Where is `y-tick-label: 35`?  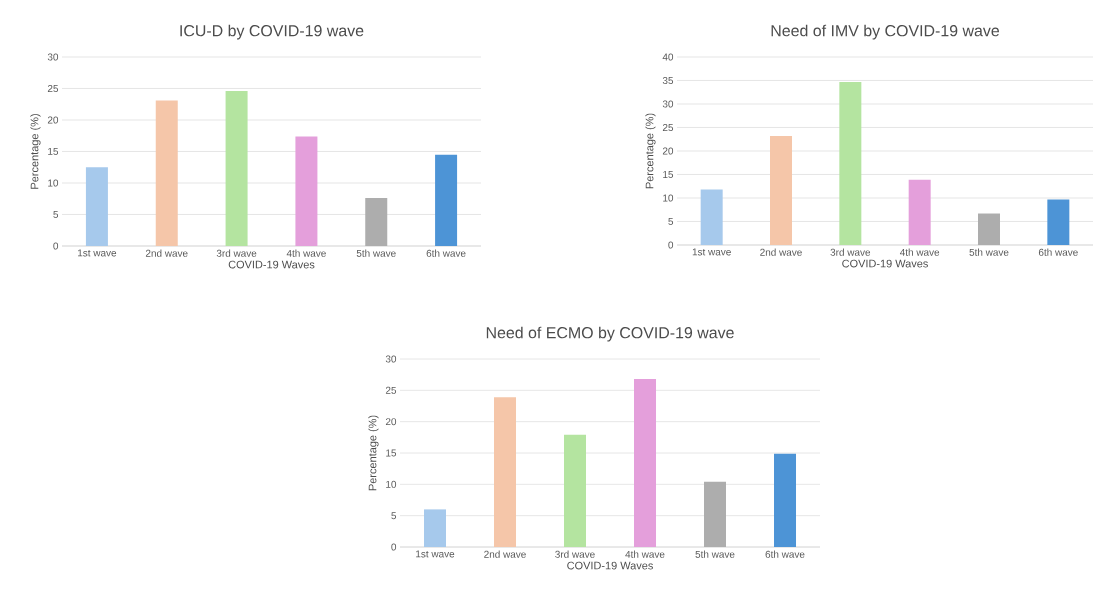
y-tick-label: 35 is located at coordinates (668, 80).